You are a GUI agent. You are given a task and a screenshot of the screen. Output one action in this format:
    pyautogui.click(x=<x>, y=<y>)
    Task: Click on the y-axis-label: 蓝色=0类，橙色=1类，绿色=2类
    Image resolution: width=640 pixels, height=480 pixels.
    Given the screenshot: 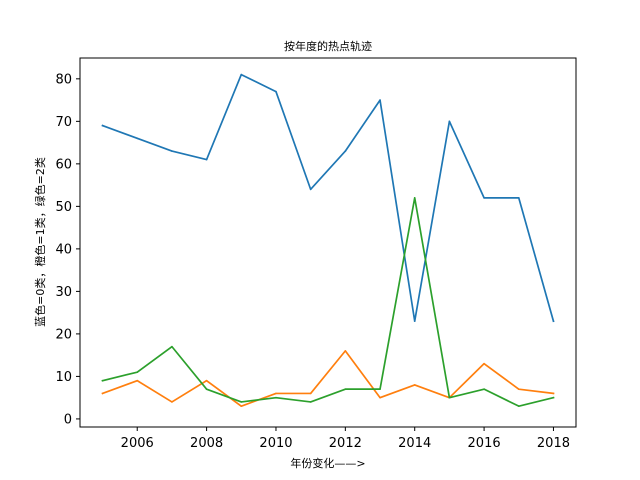 What is the action you would take?
    pyautogui.click(x=40, y=242)
    